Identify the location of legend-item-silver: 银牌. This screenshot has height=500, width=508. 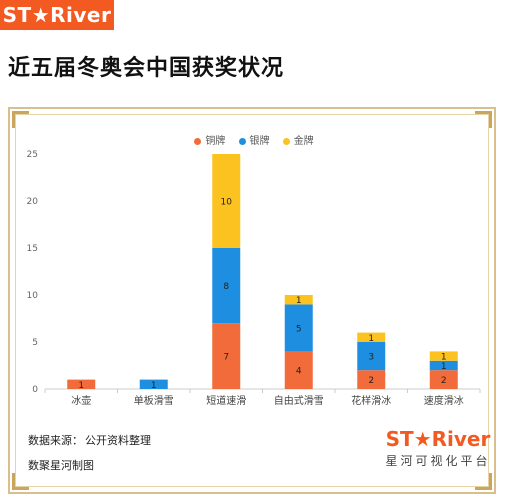
(254, 139).